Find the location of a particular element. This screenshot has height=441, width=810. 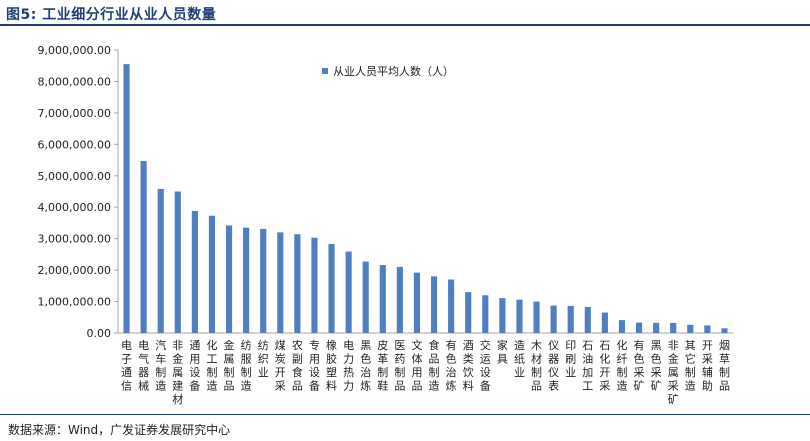

x-tick-label: 黑色采矿 is located at coordinates (656, 366).